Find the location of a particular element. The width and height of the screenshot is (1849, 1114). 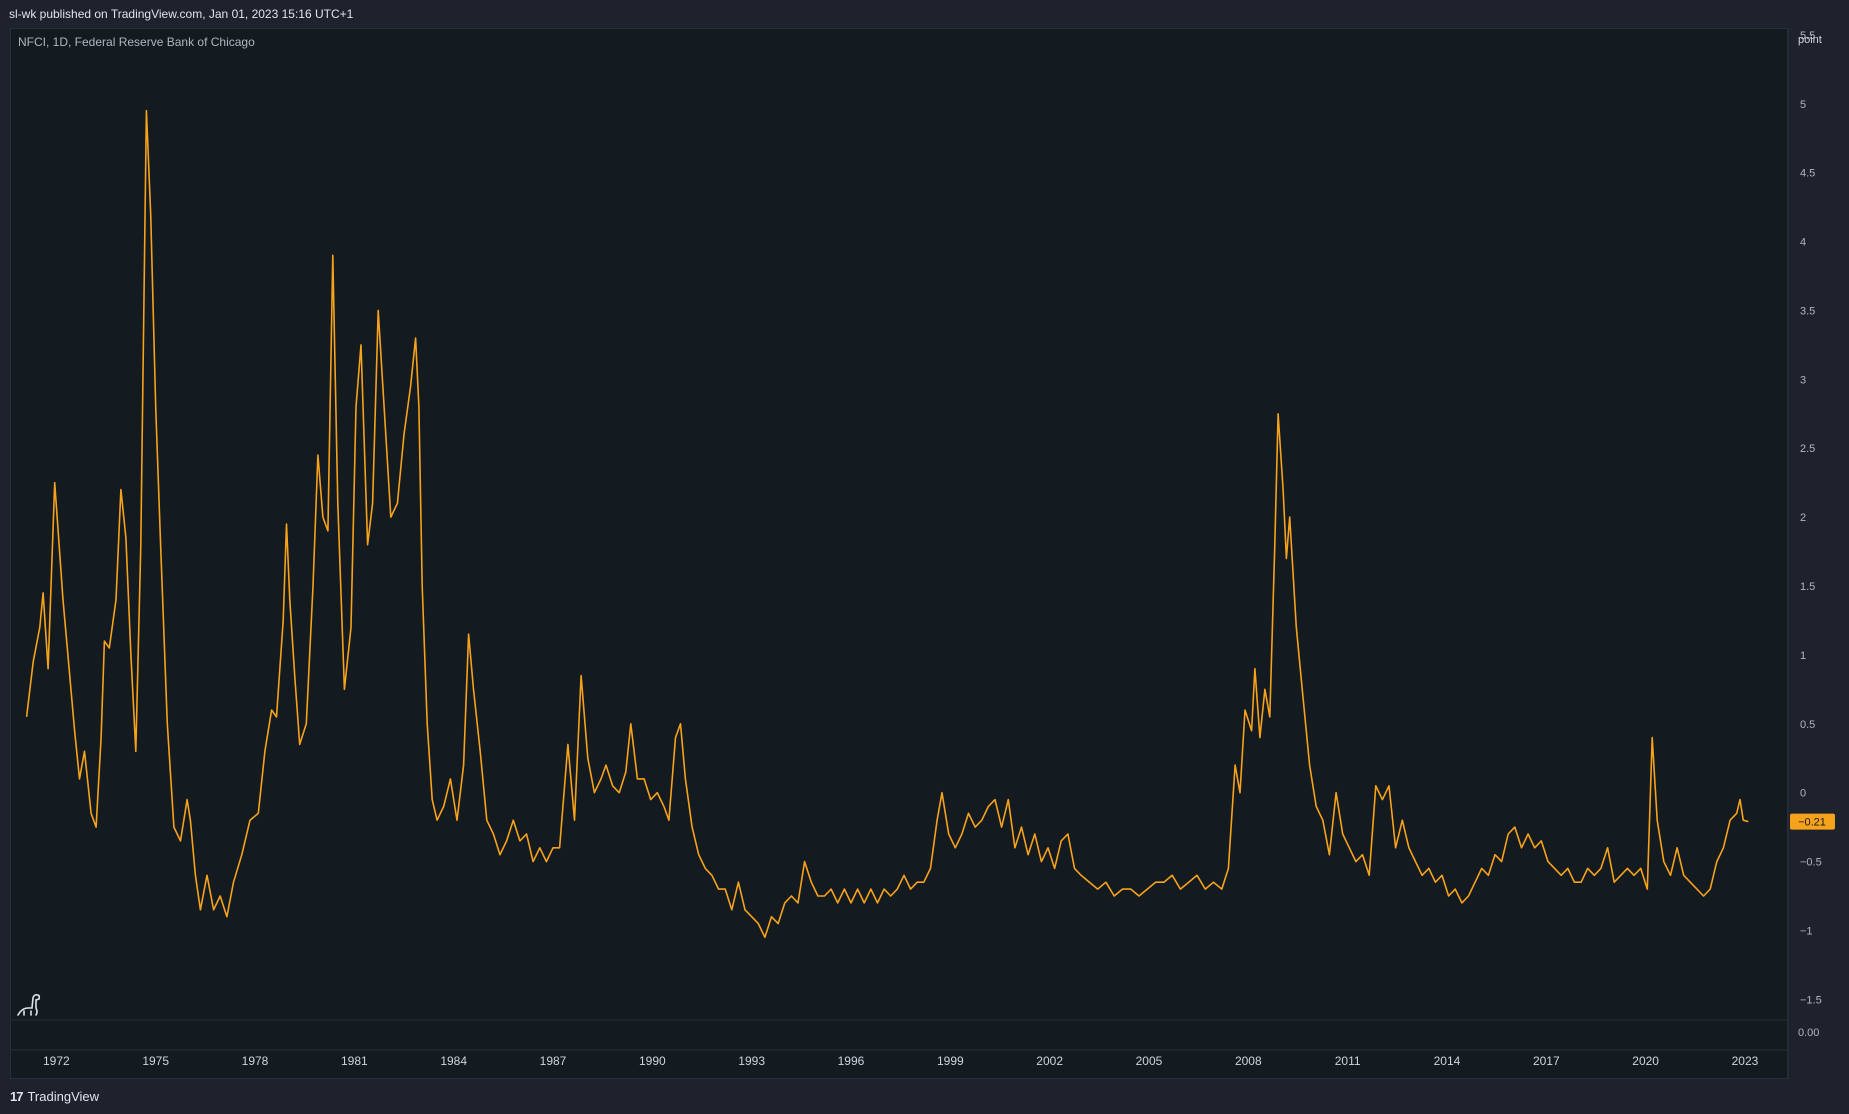

x-tick-label: 2020 is located at coordinates (1645, 1061).